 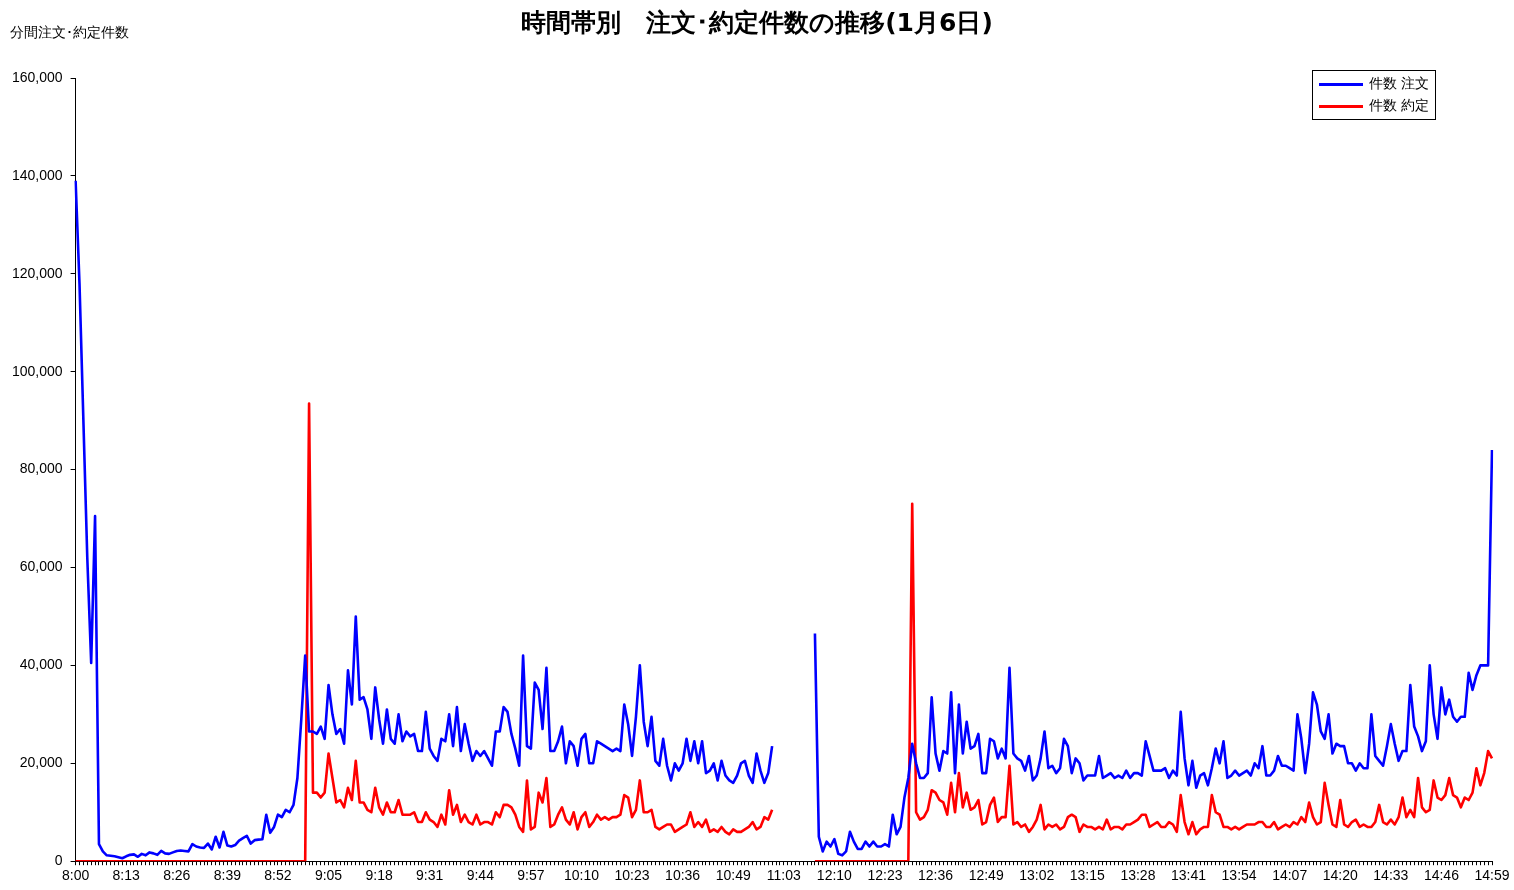 I want to click on x-tick-label: 8:52, so click(x=278, y=875).